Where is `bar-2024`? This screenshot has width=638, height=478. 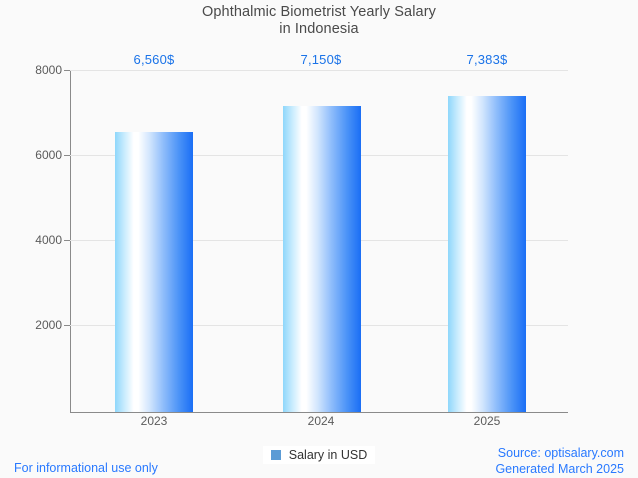
bar-2024 is located at coordinates (322, 259).